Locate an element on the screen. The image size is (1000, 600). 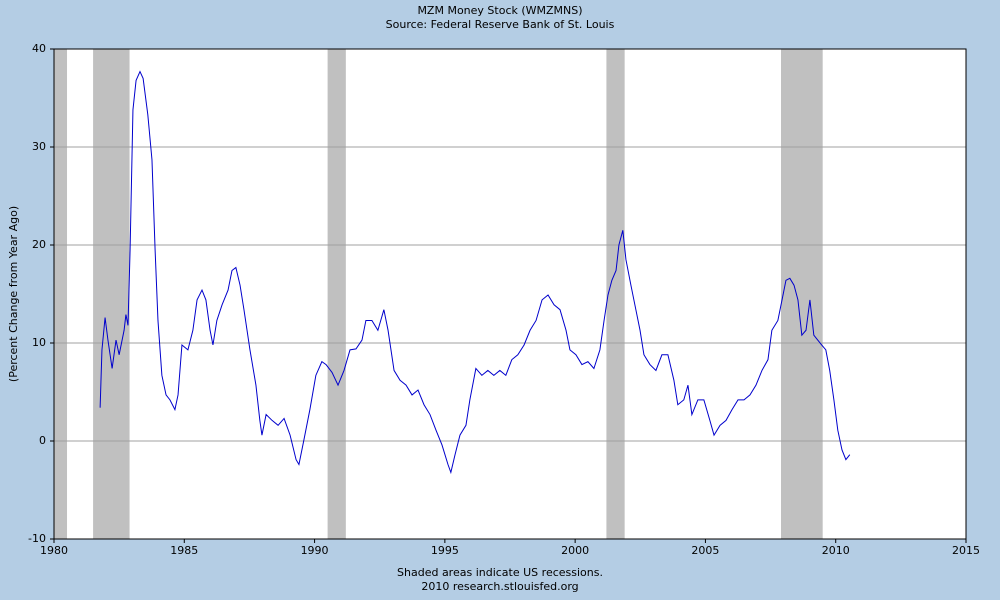
y-tick-label: 0 is located at coordinates (42, 440).